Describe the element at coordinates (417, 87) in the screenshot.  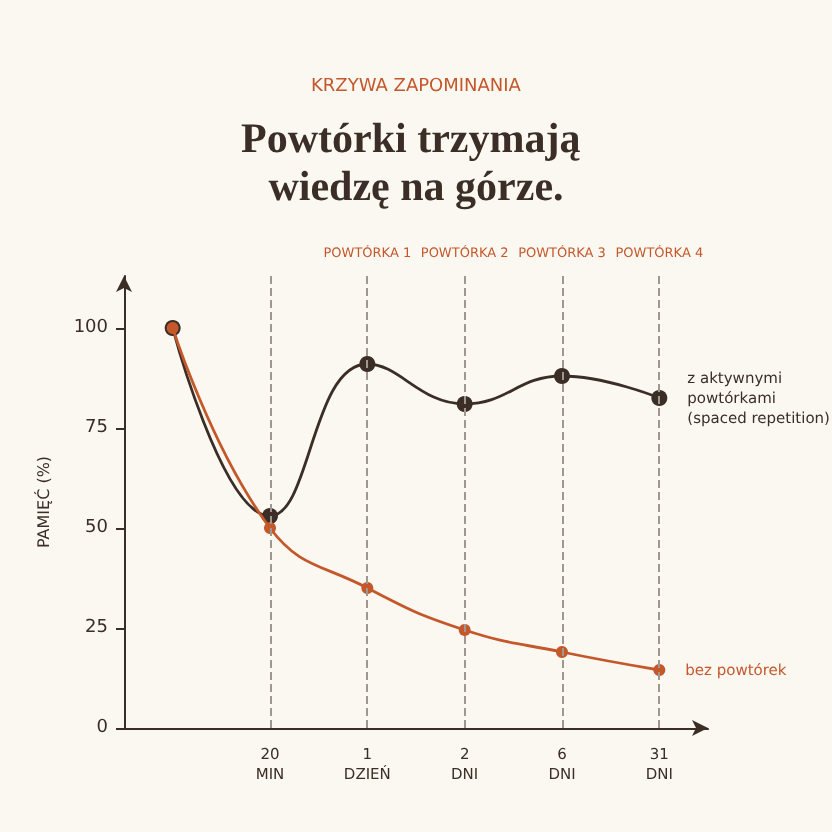
I see `chart-subtitle: KRZYWA ZAPOMINANIA` at that location.